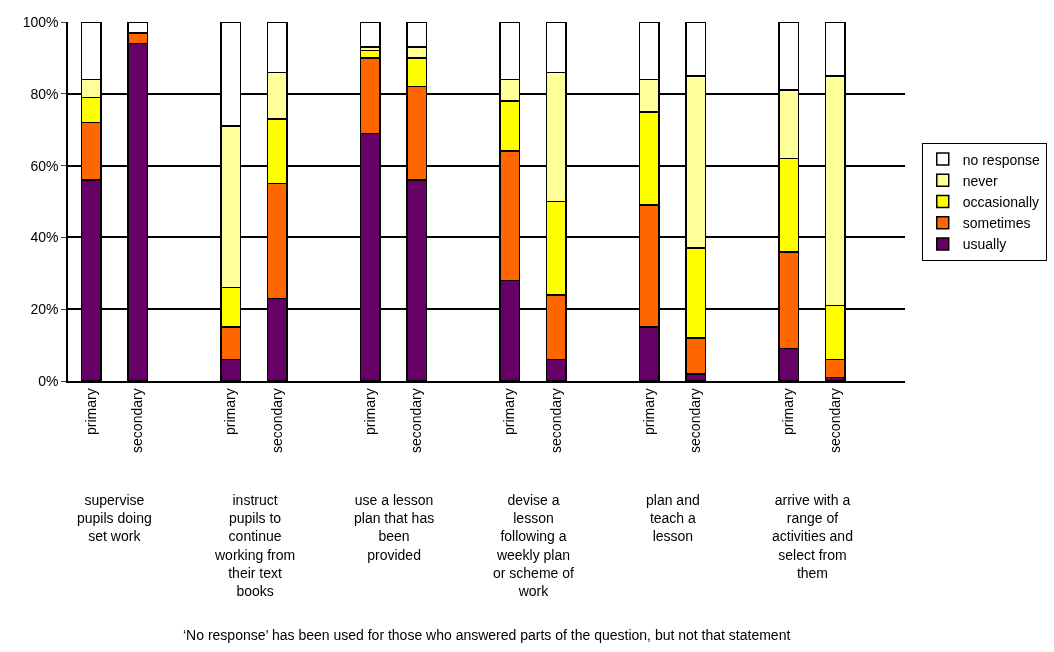  I want to click on y-tick-label: 40%, so click(44, 237).